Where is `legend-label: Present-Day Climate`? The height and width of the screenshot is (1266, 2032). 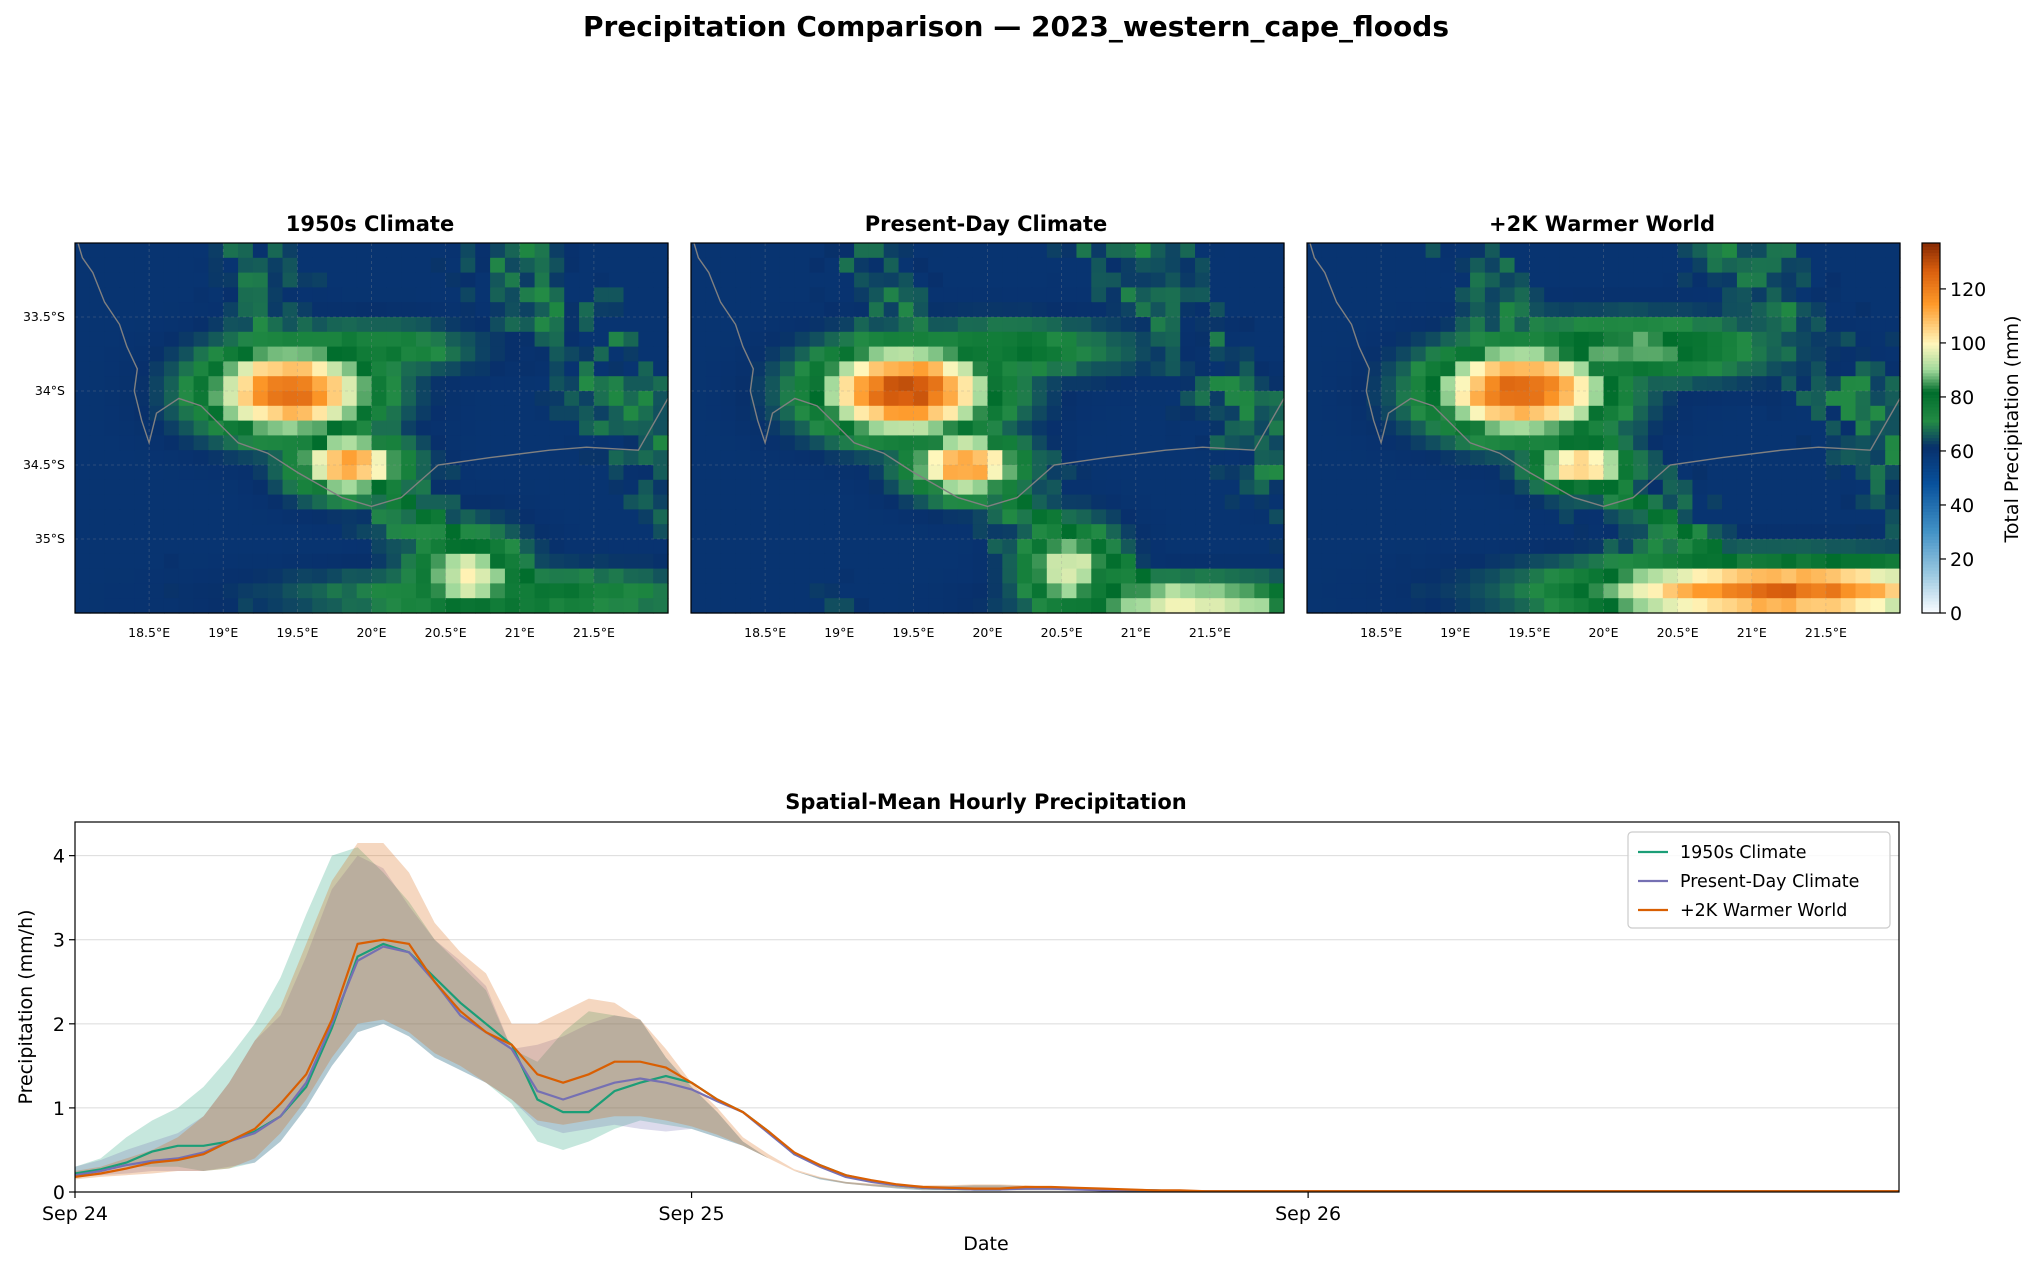 legend-label: Present-Day Climate is located at coordinates (1769, 882).